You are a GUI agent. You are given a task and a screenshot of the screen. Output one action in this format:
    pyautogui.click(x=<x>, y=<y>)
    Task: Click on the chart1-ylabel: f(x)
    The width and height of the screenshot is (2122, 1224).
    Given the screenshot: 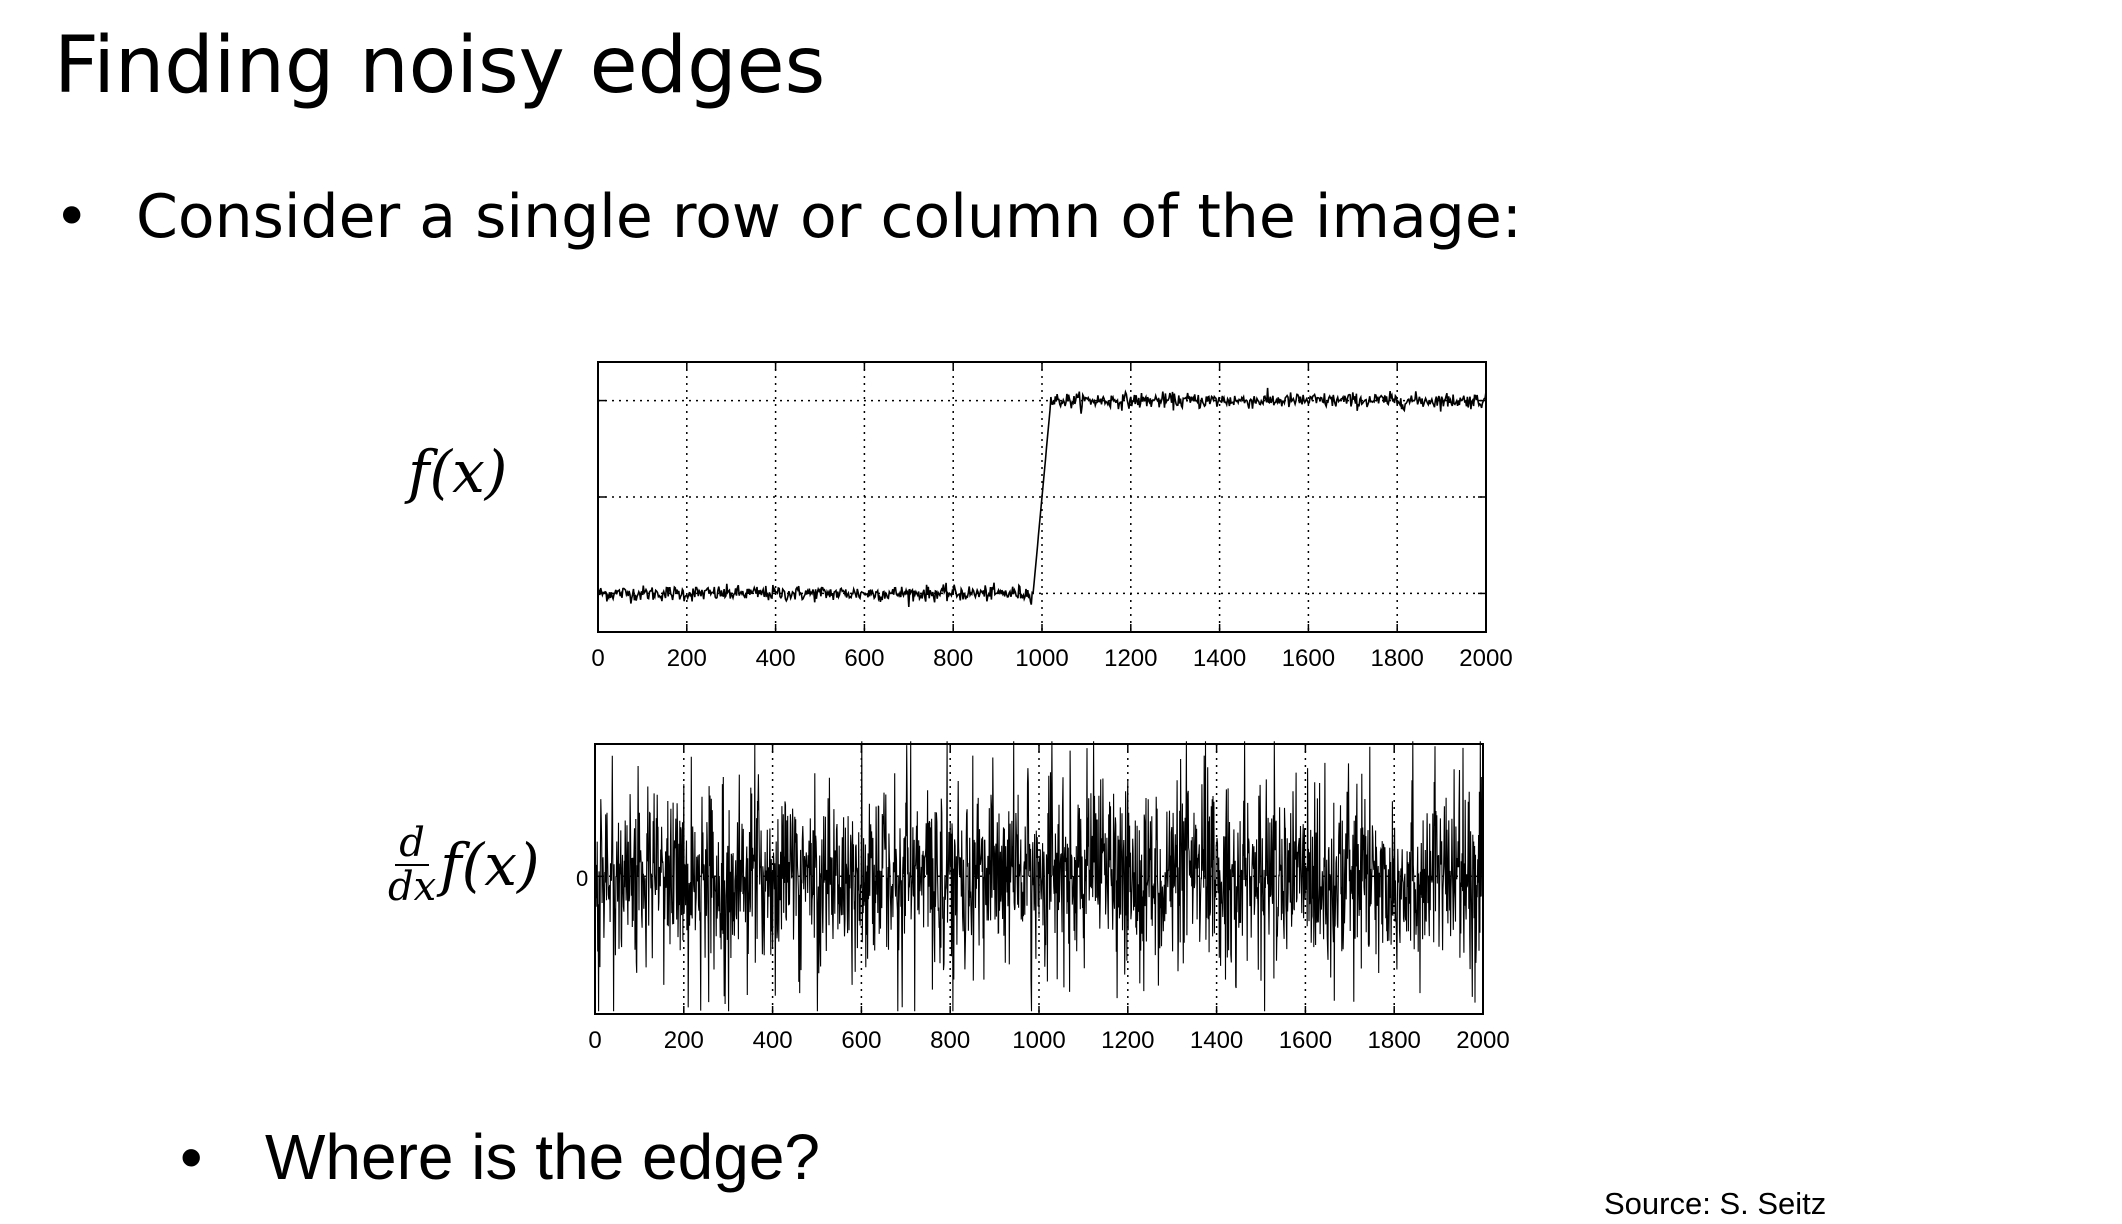 What is the action you would take?
    pyautogui.click(x=458, y=472)
    